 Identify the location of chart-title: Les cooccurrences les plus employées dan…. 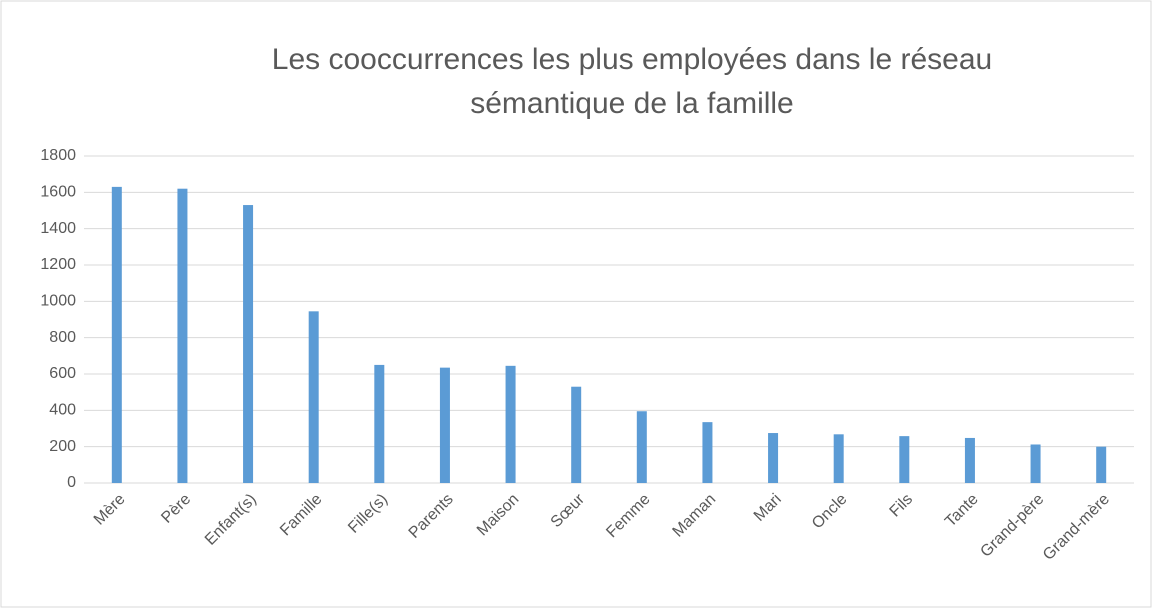
(632, 81).